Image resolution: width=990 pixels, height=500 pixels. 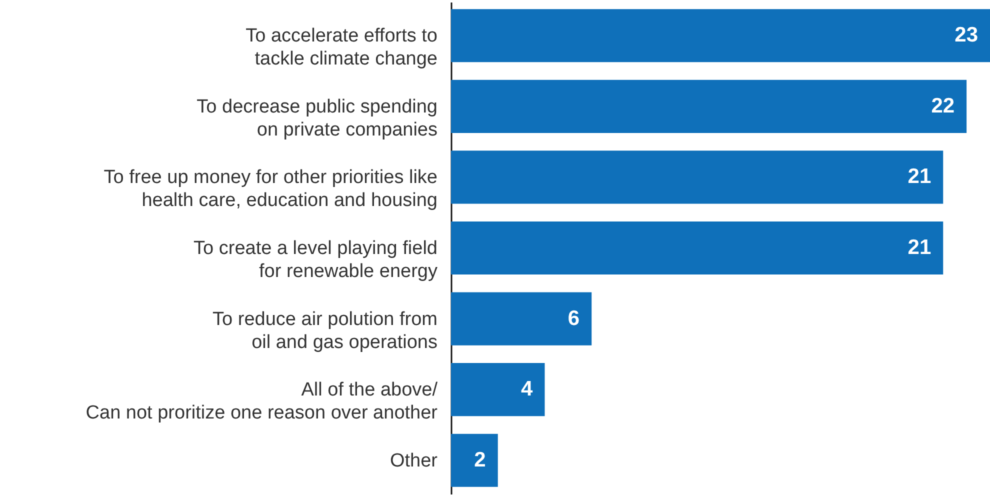 I want to click on y-tick-label: To free up money for other priorities like health care, education and housing, so click(x=271, y=189).